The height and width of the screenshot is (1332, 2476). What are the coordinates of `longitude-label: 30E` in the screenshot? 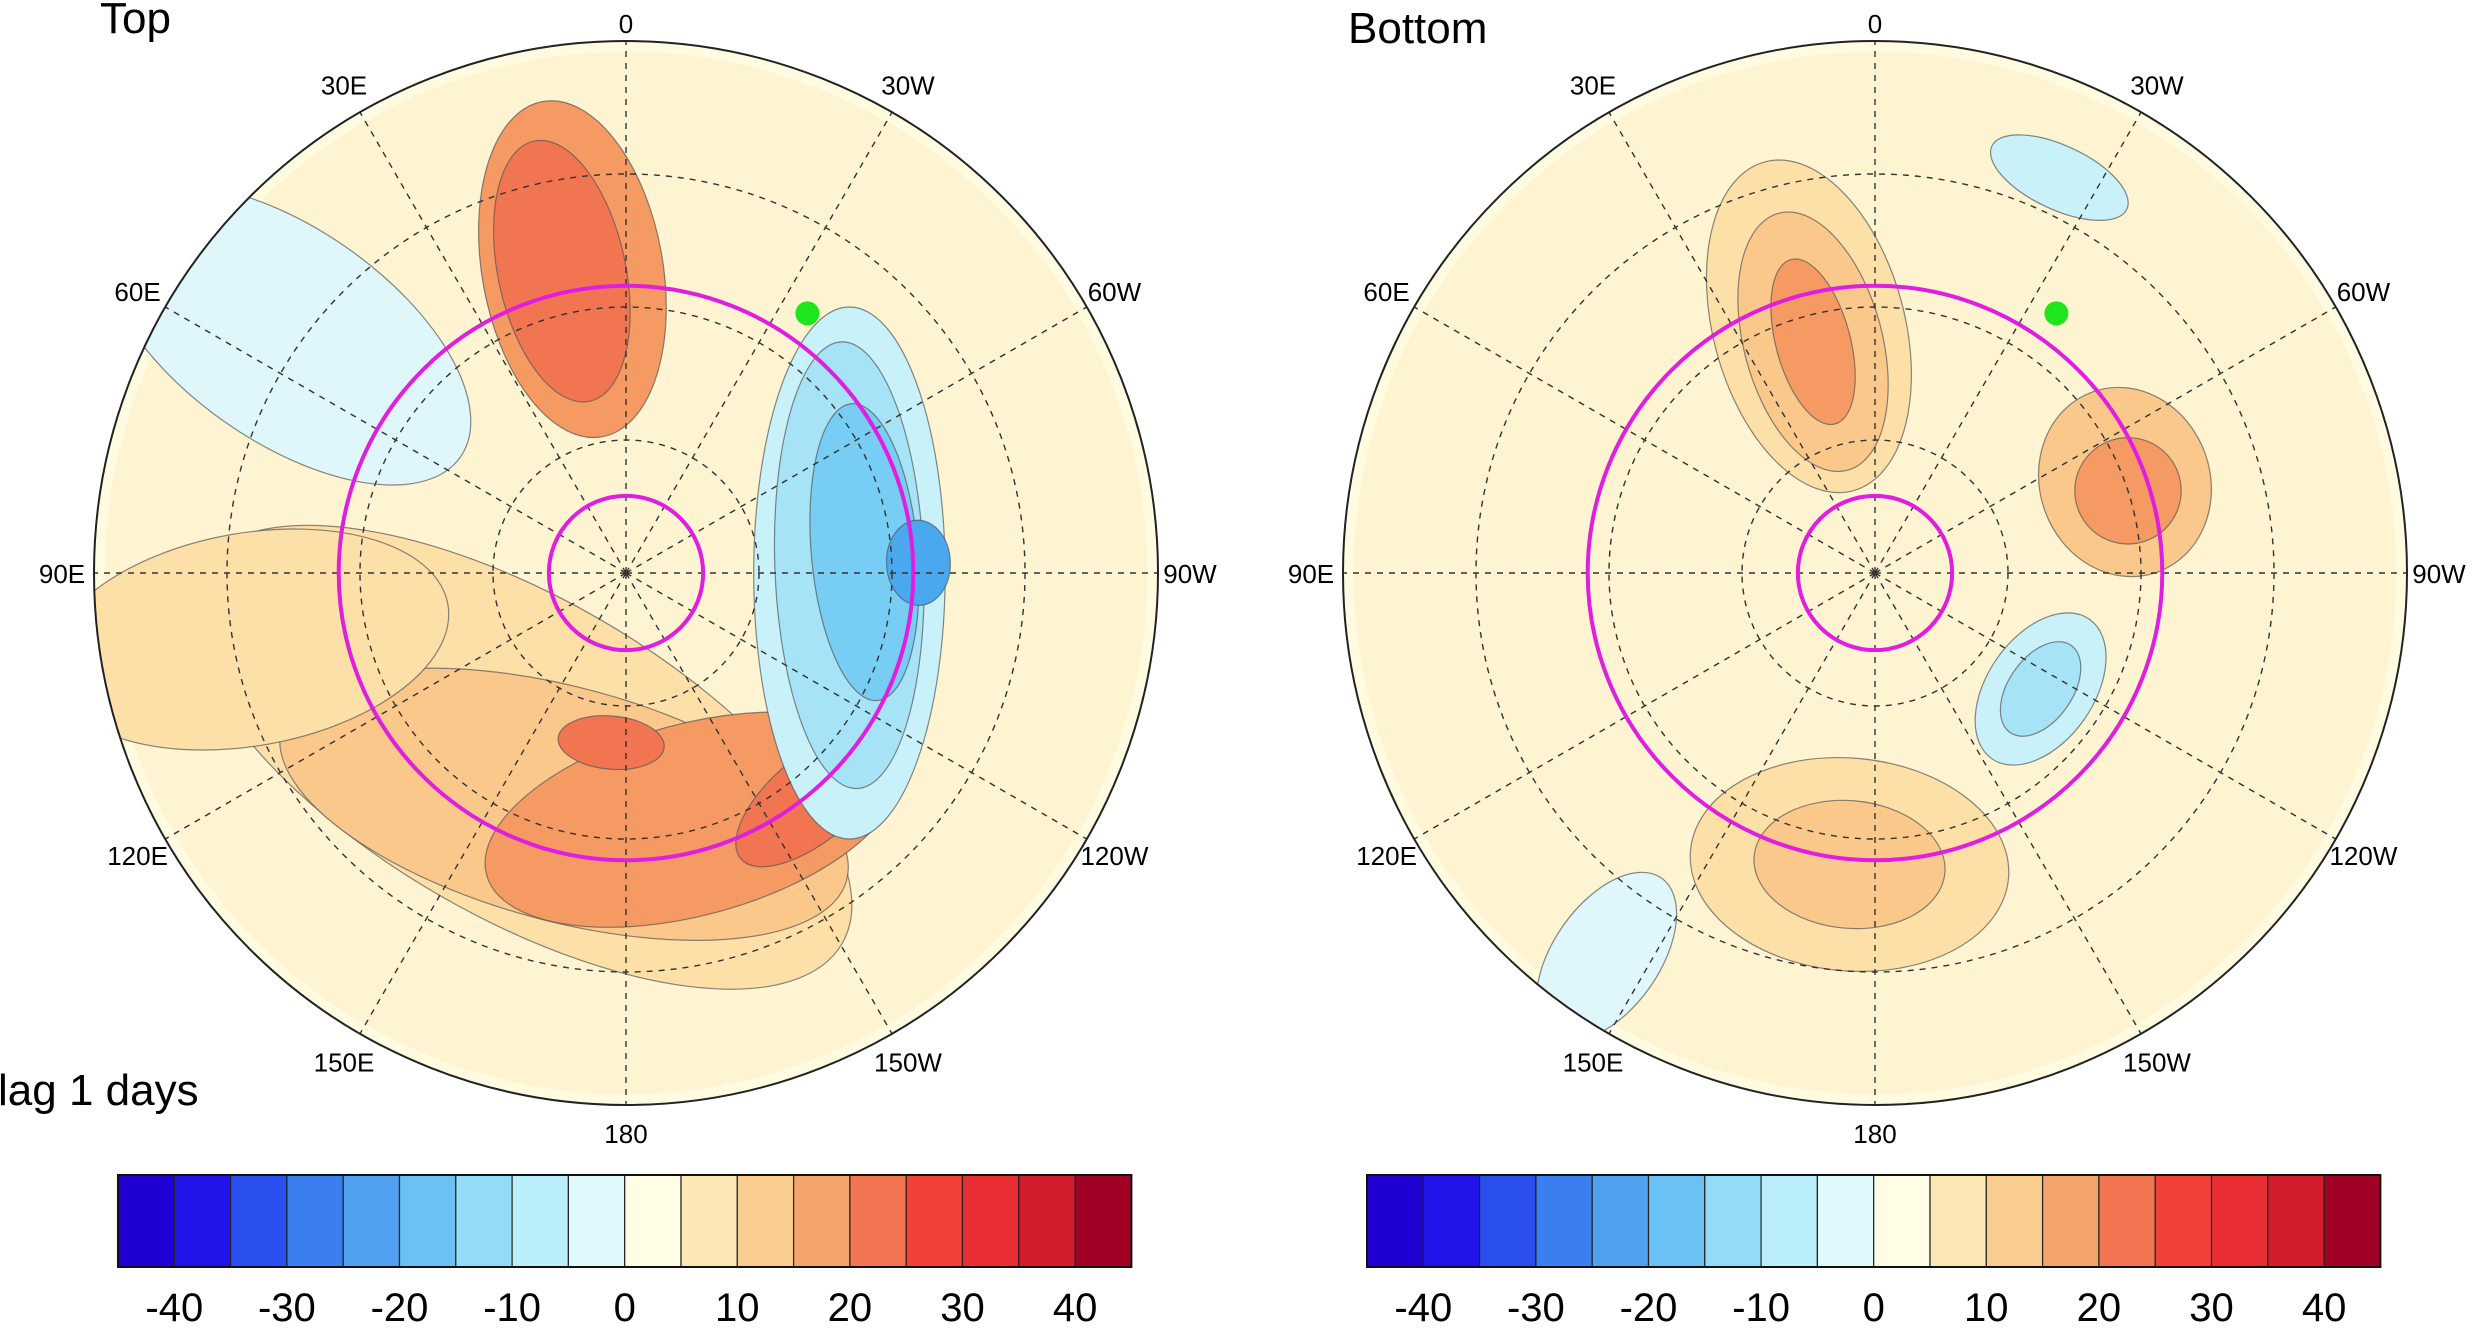 It's located at (1593, 86).